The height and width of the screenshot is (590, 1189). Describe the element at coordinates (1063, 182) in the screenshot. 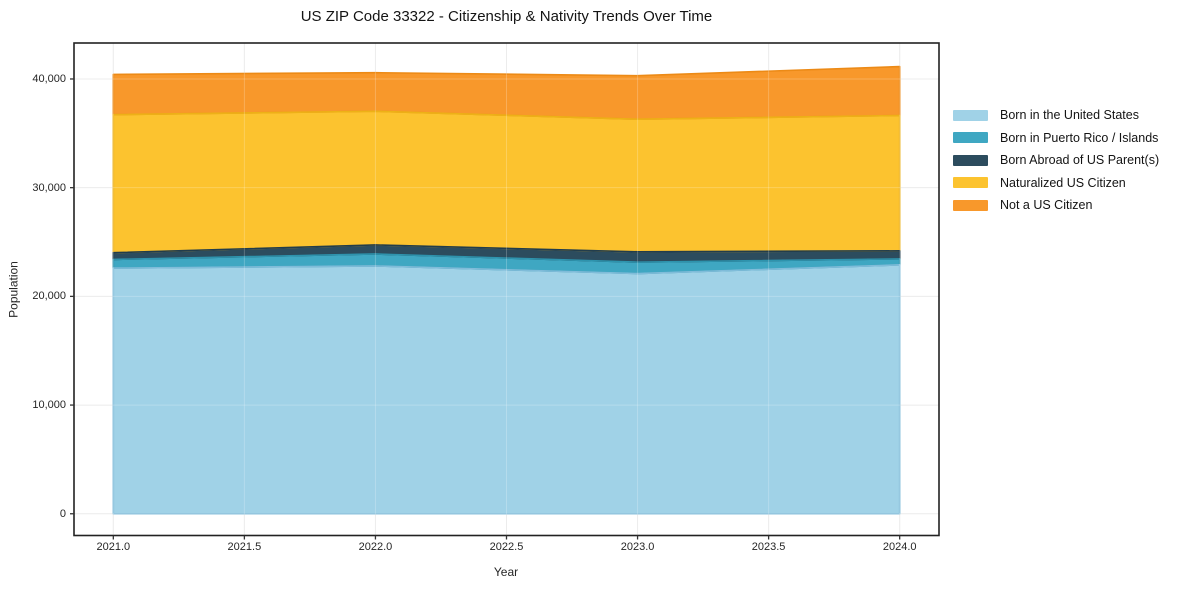

I see `legend-item-label: Naturalized US Citizen` at that location.